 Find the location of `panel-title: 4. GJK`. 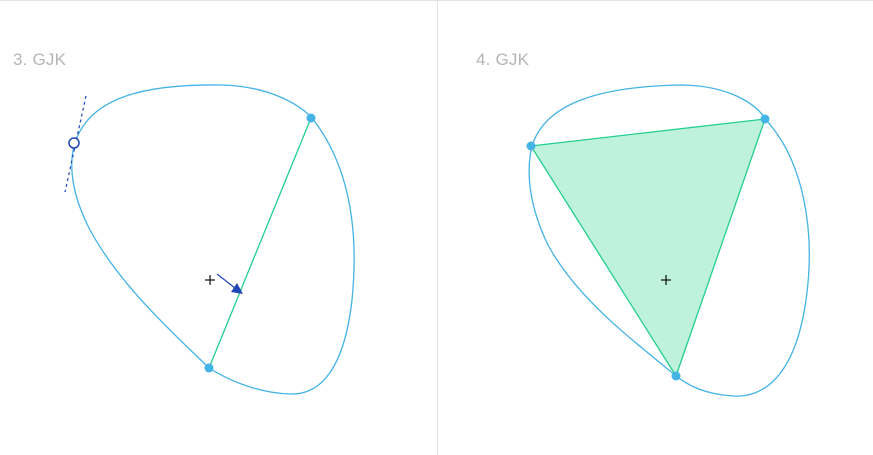

panel-title: 4. GJK is located at coordinates (503, 59).